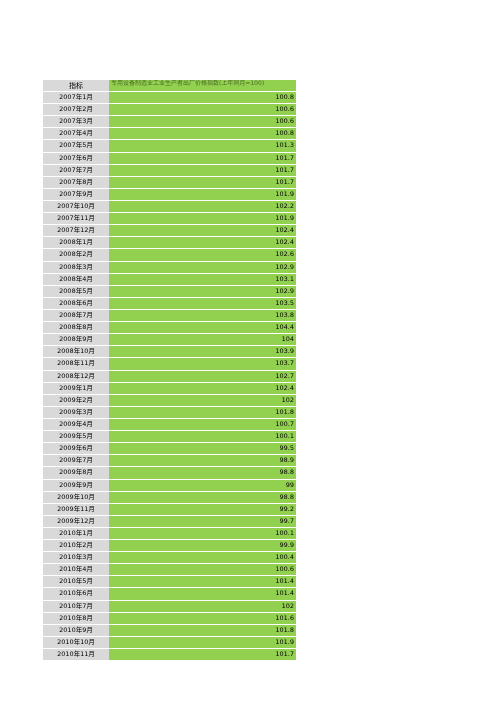 The height and width of the screenshot is (702, 496). What do you see at coordinates (76, 207) in the screenshot?
I see `date-cell: 2007年10月` at bounding box center [76, 207].